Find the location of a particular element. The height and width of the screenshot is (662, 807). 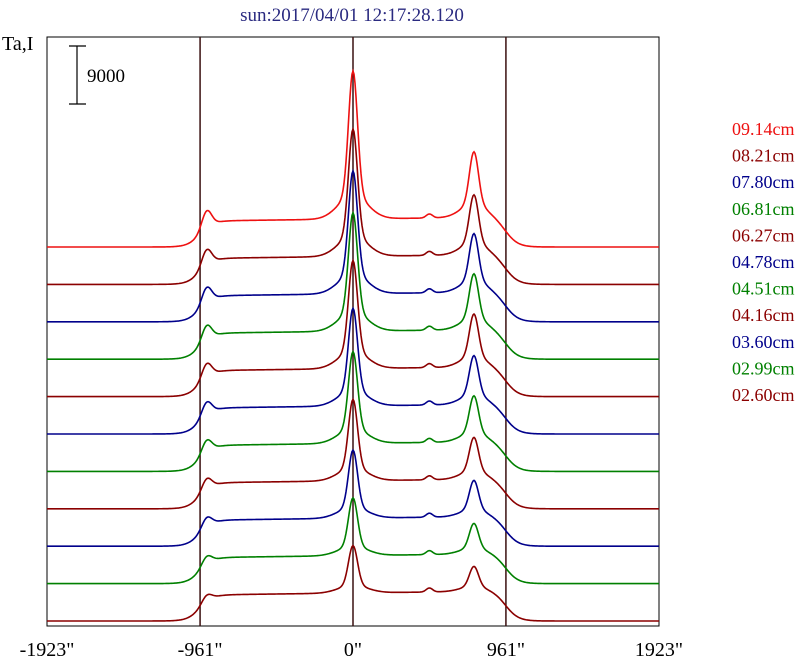

x-tick-label: 1923" is located at coordinates (659, 650).